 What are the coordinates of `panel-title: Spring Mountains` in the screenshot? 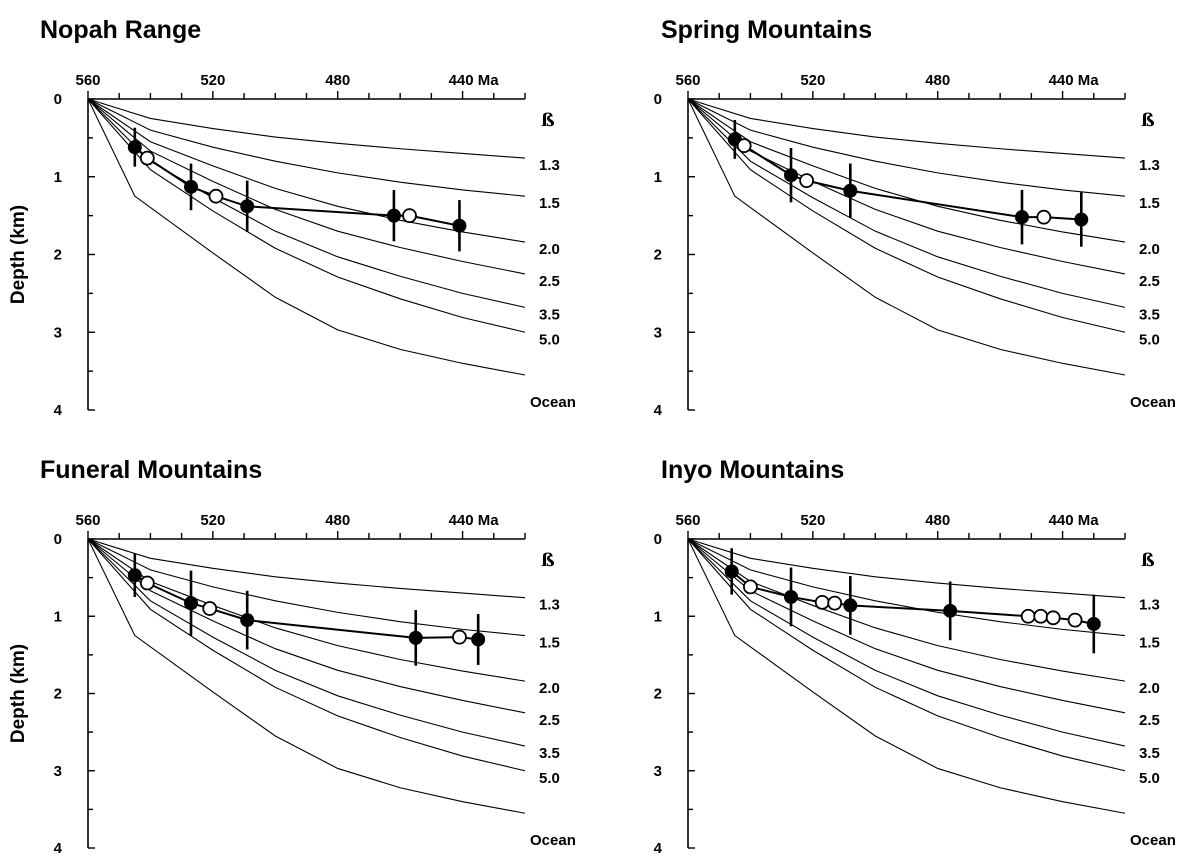 It's located at (766, 30).